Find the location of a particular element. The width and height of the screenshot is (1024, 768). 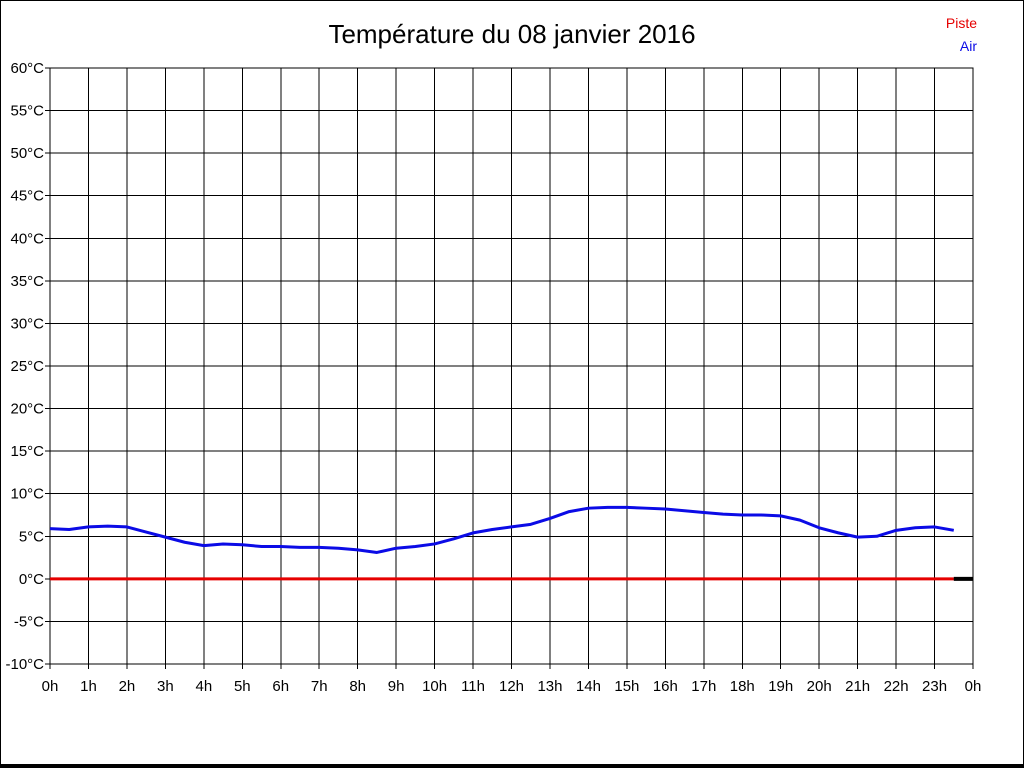

x-tick-label: 9h is located at coordinates (396, 686).